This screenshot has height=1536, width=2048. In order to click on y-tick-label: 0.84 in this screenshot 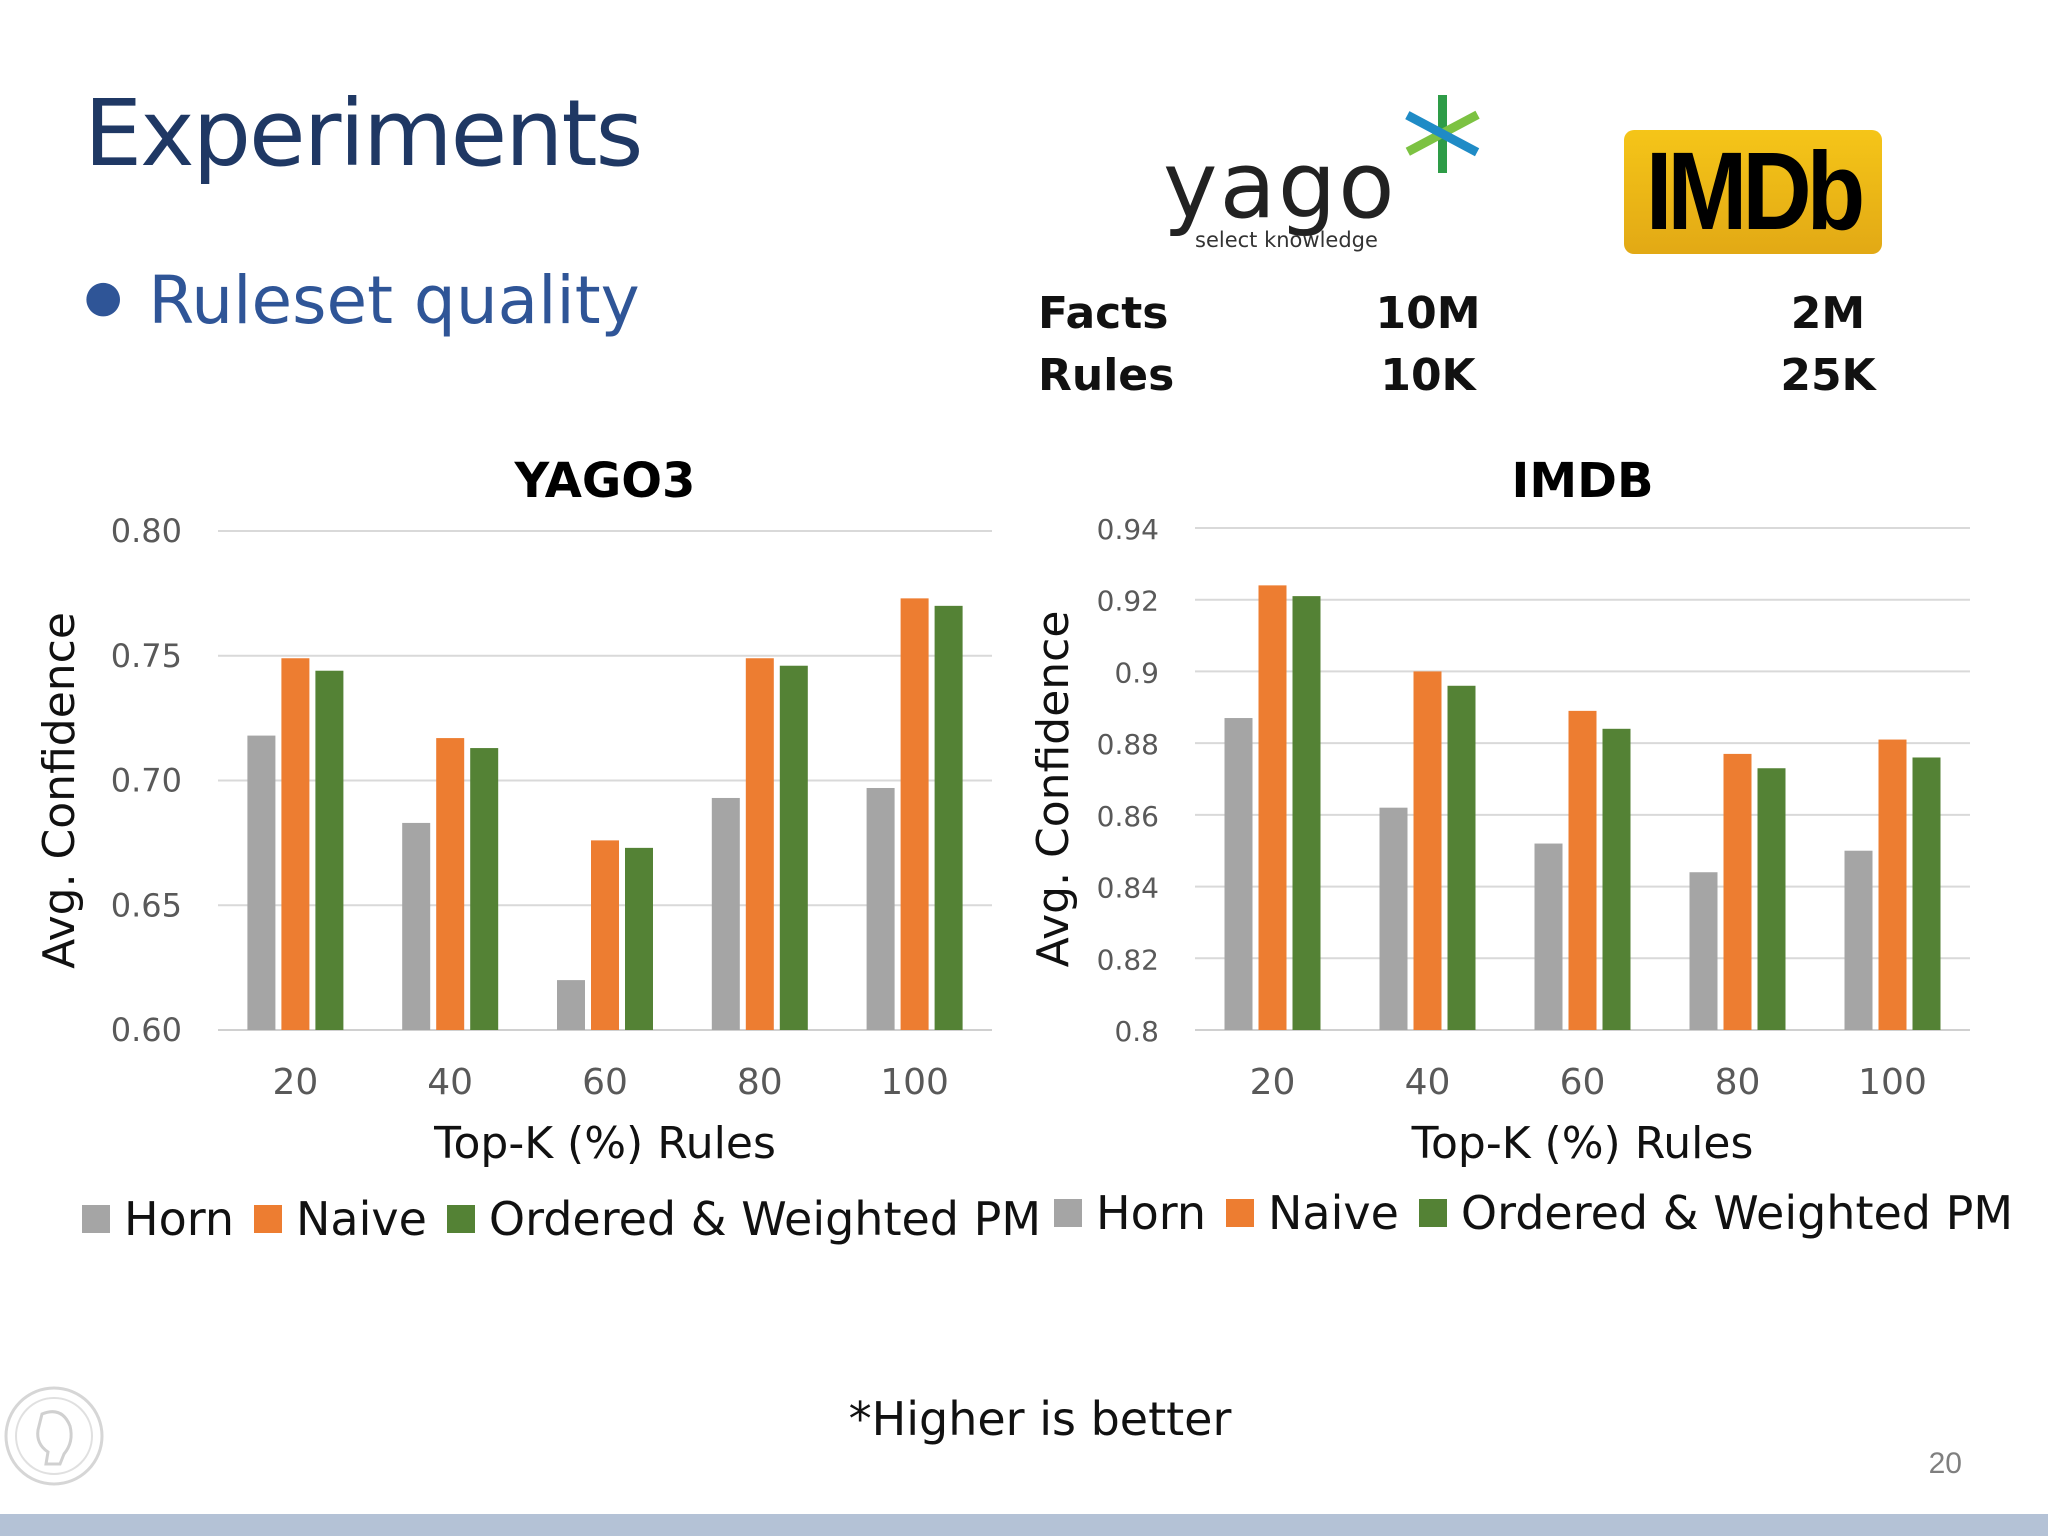, I will do `click(1128, 888)`.